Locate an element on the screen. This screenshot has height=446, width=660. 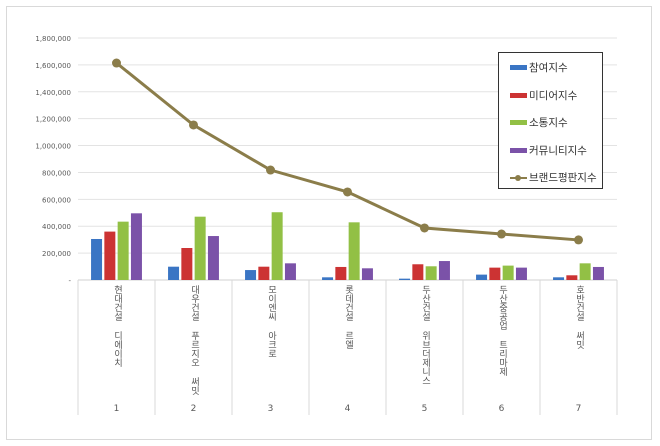
legend-label: 브랜드평판지수 is located at coordinates (563, 178).